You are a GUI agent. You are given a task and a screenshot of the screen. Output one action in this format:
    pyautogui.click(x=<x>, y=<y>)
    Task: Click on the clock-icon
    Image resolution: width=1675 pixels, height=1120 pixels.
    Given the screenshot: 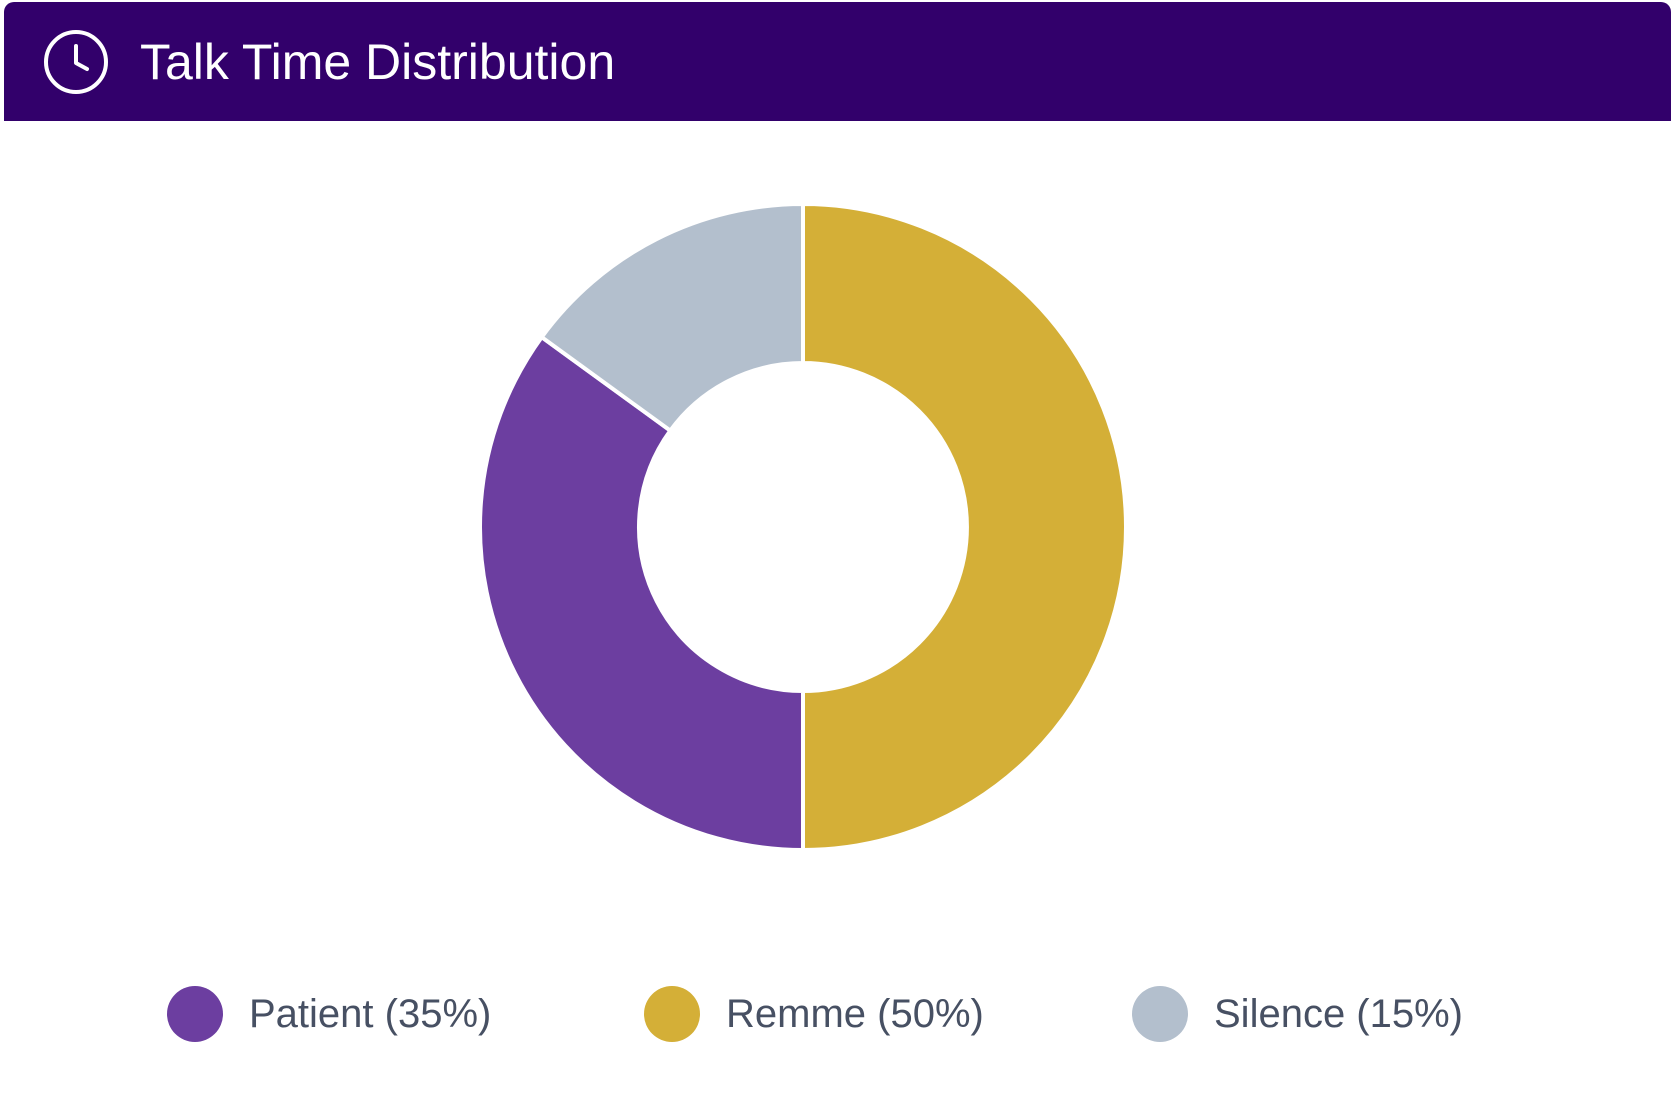 What is the action you would take?
    pyautogui.click(x=76, y=62)
    